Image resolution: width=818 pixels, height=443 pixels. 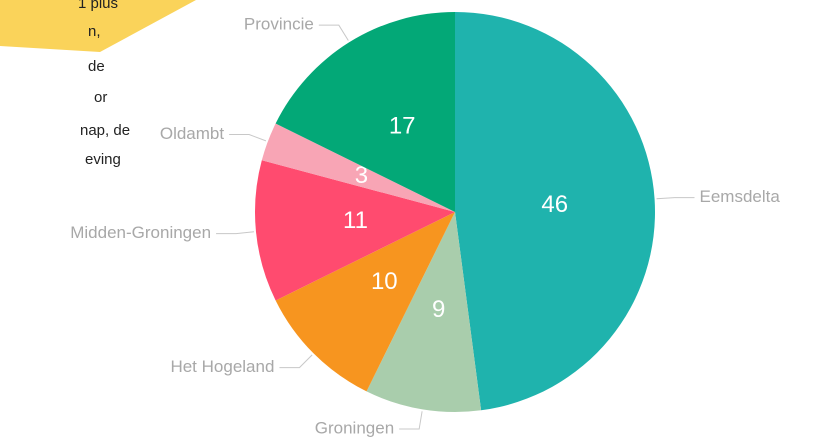 I want to click on annotation-text: n,, so click(x=94, y=31).